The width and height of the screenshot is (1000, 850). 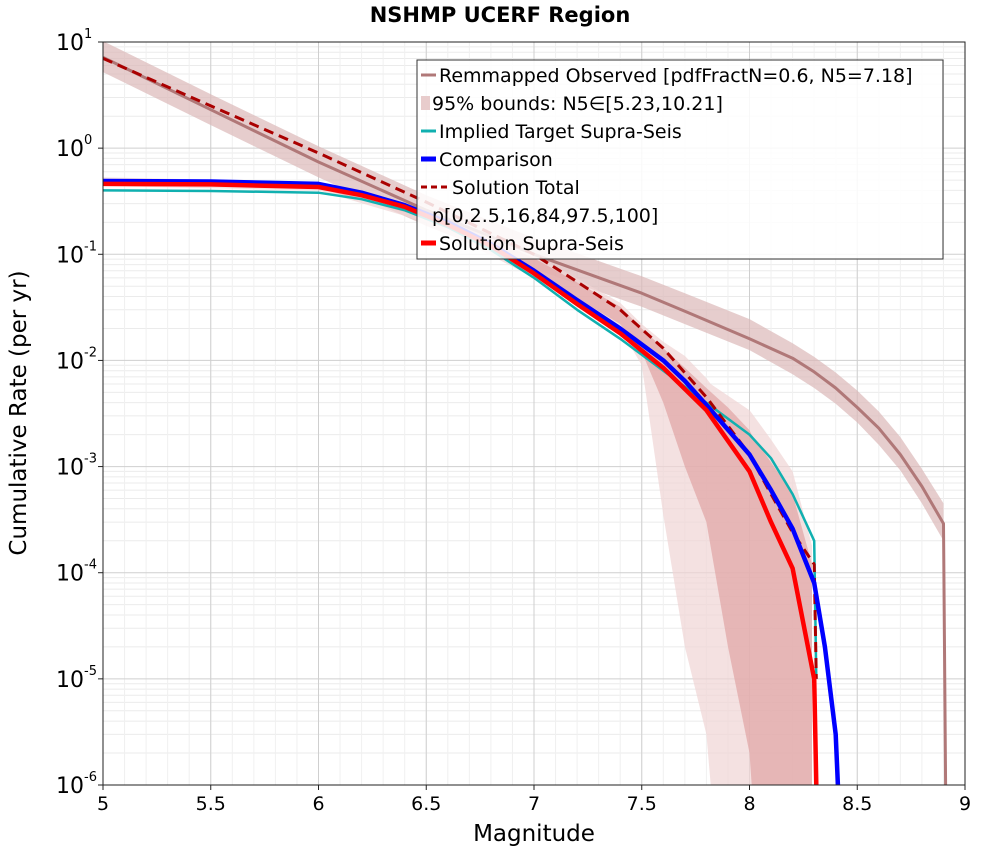 I want to click on legend-box, so click(x=680, y=159).